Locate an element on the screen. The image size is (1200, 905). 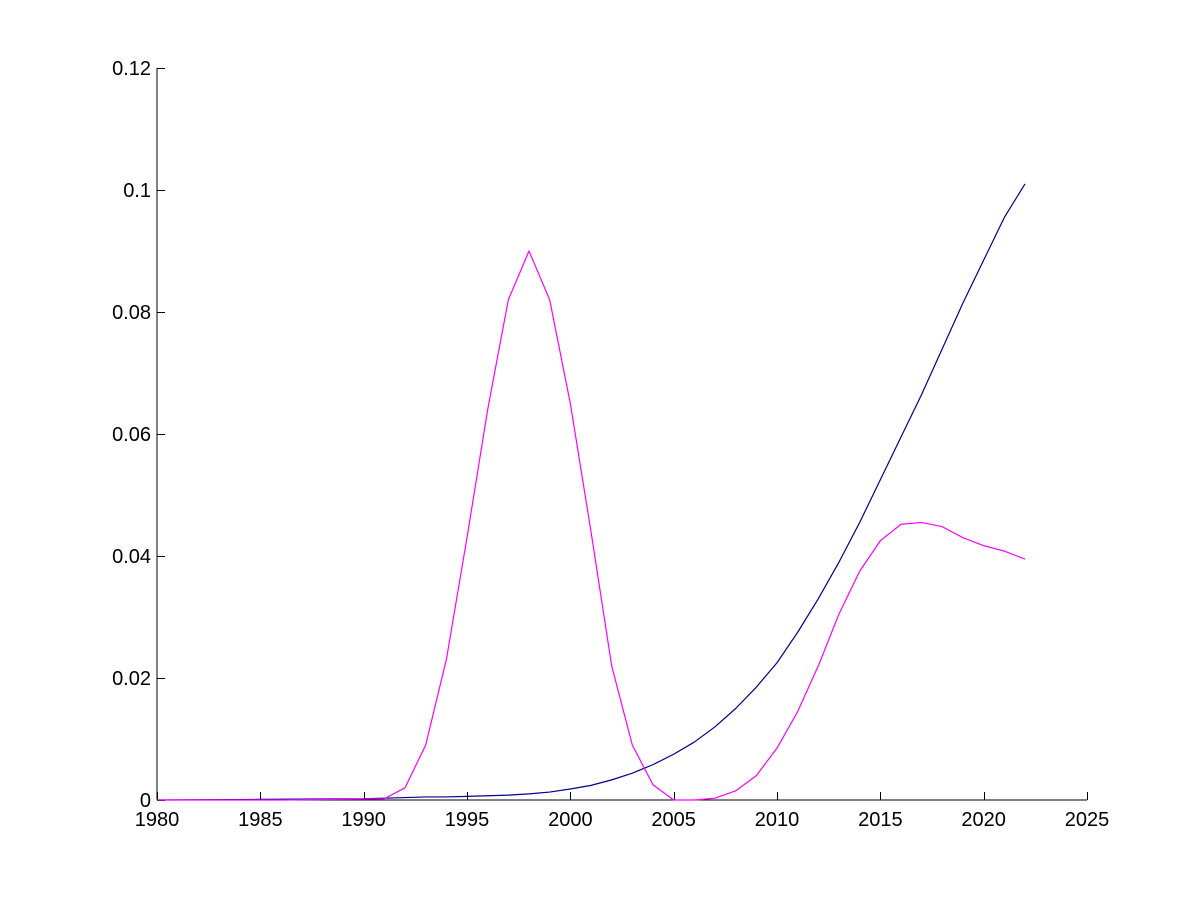
x-tick-label: 1980 is located at coordinates (157, 820).